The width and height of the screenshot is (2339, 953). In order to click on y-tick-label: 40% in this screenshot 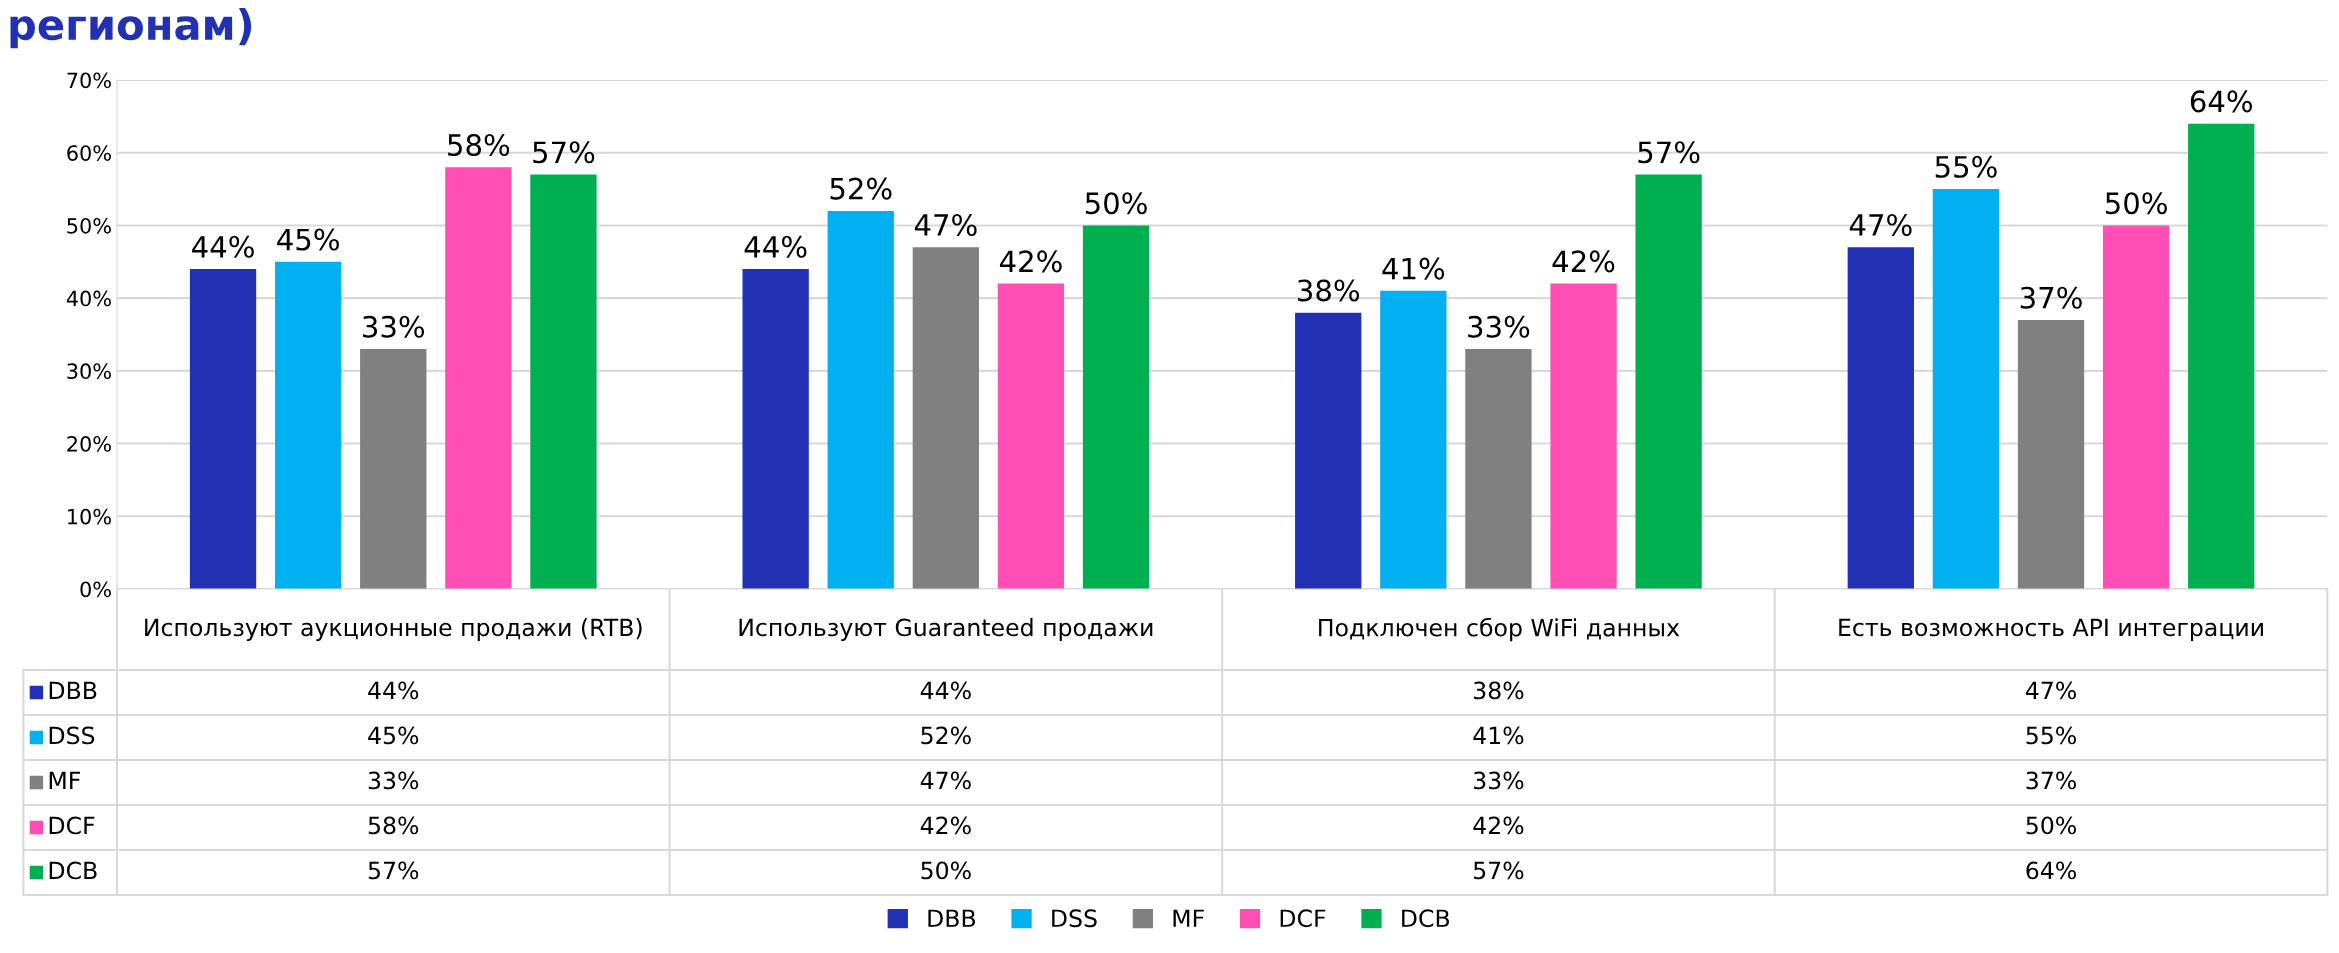, I will do `click(88, 298)`.